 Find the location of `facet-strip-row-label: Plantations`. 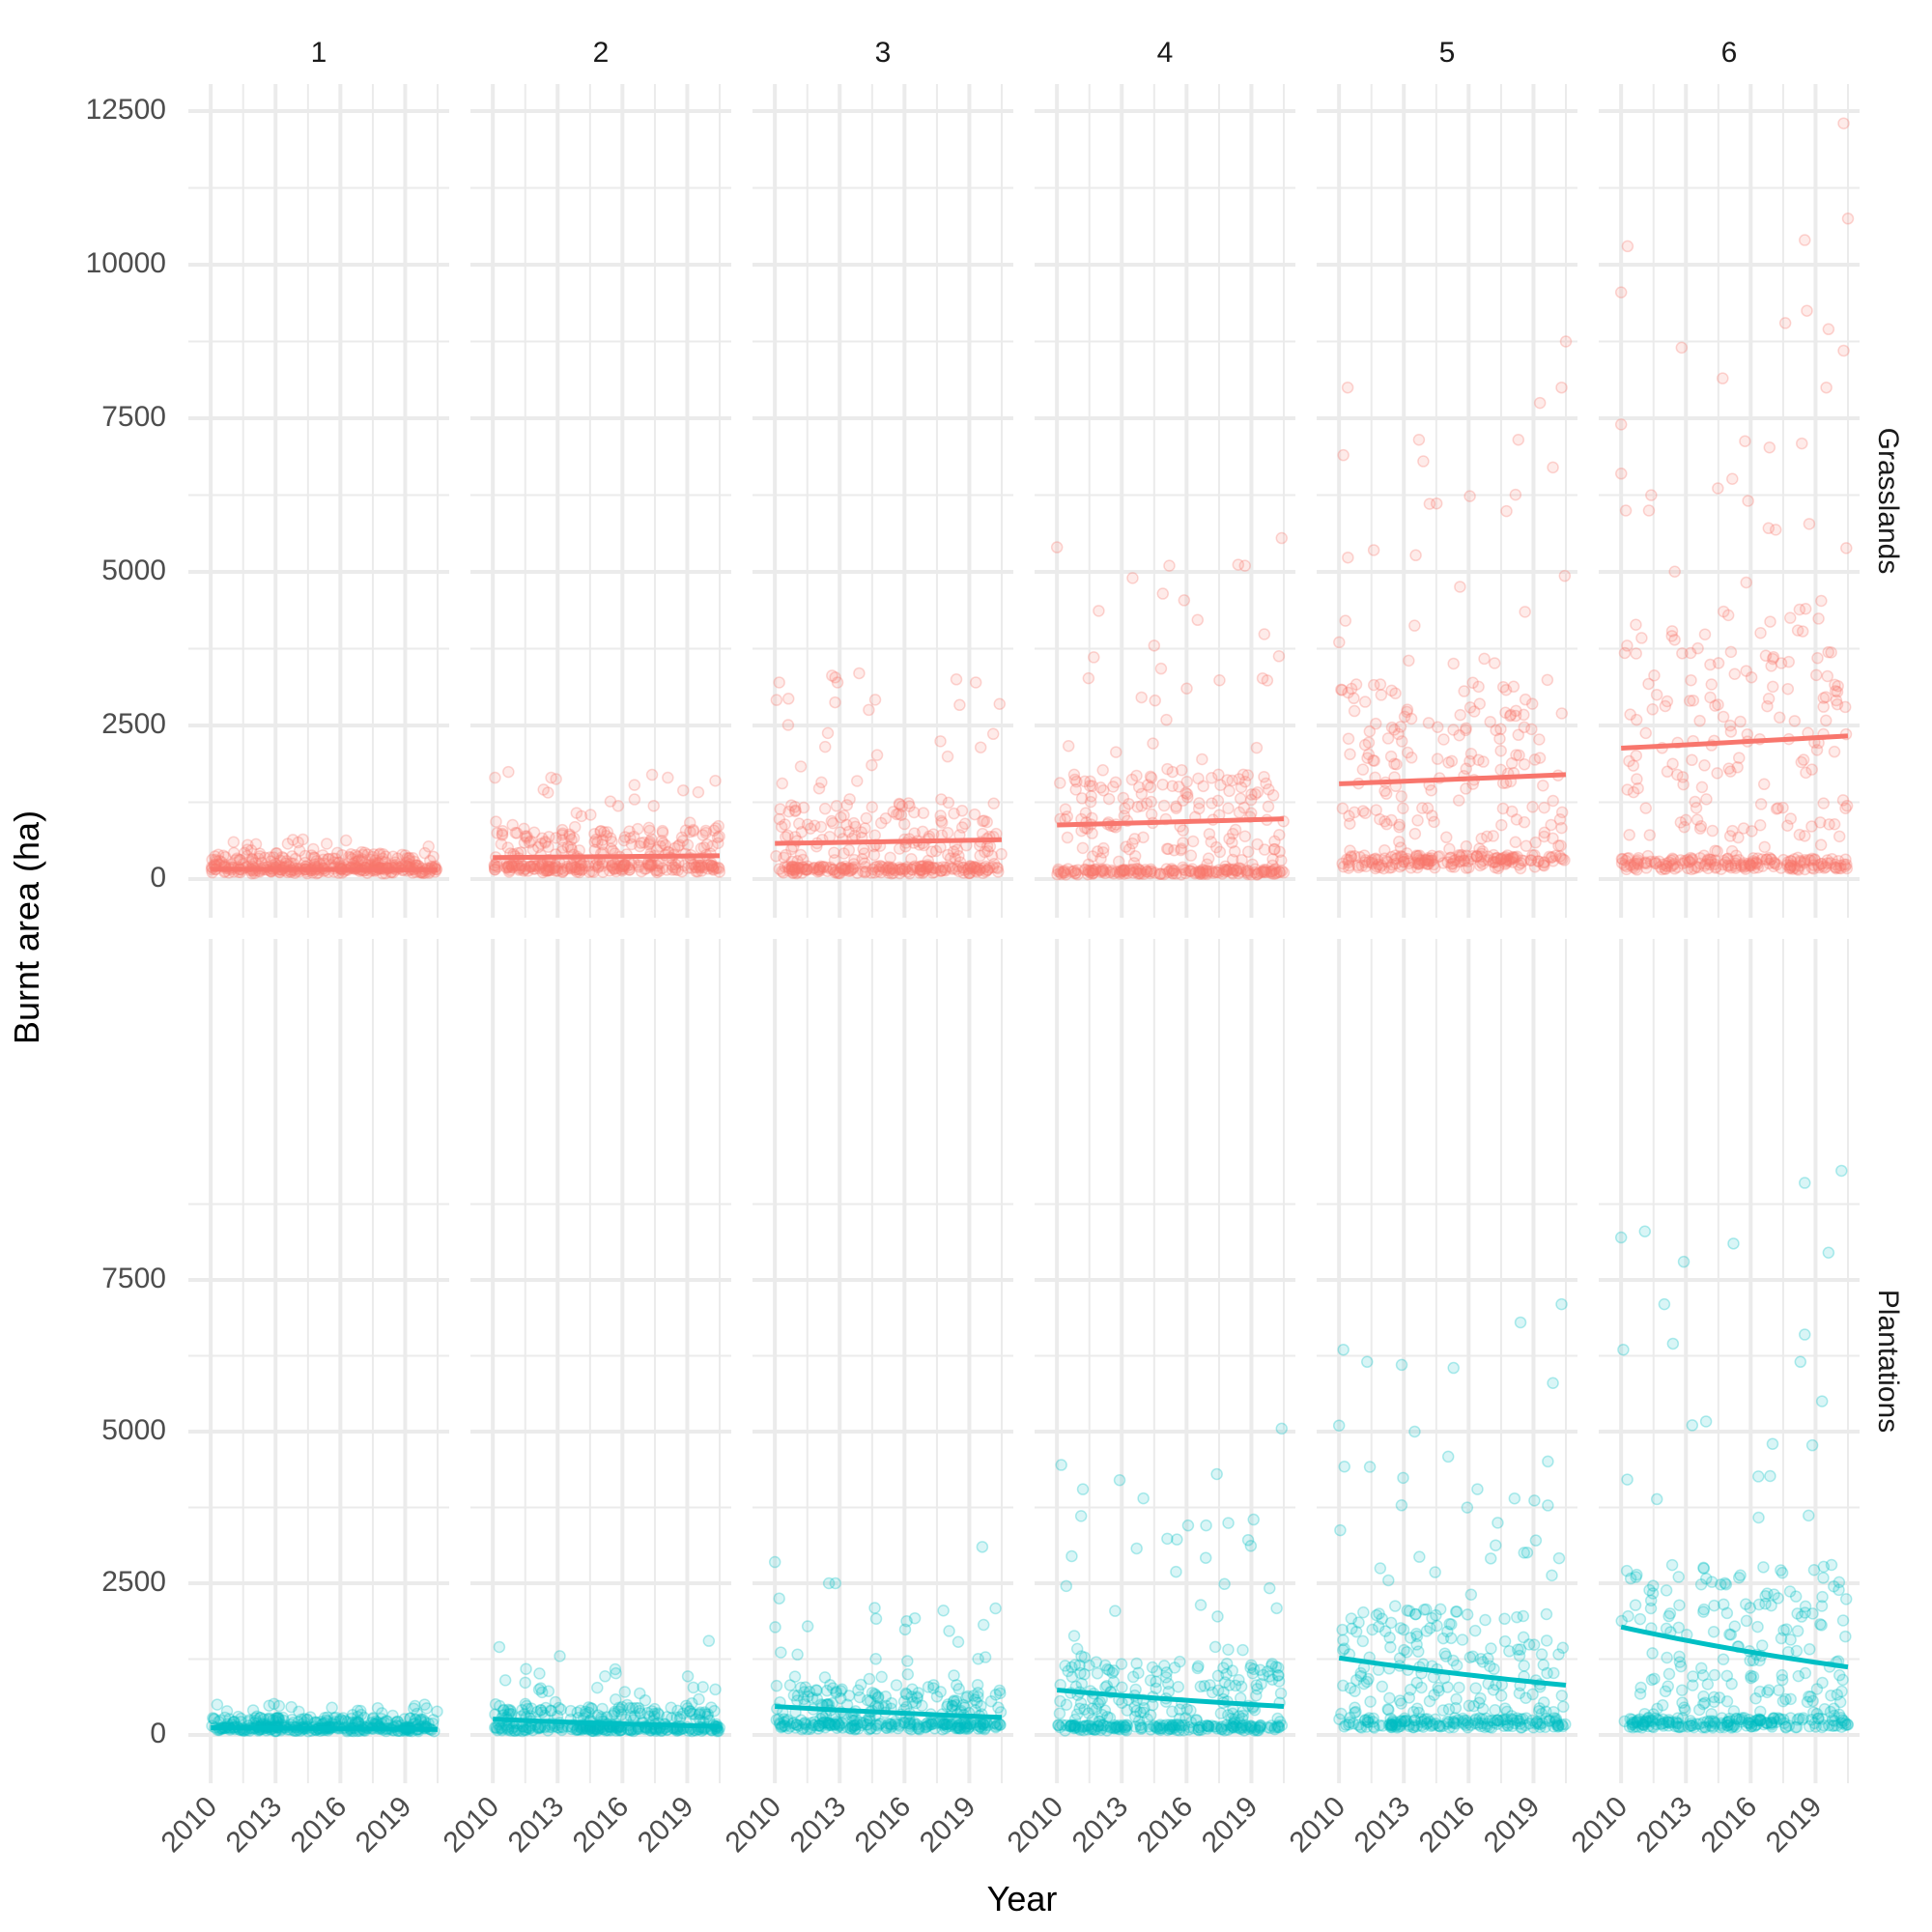

facet-strip-row-label: Plantations is located at coordinates (1888, 1361).